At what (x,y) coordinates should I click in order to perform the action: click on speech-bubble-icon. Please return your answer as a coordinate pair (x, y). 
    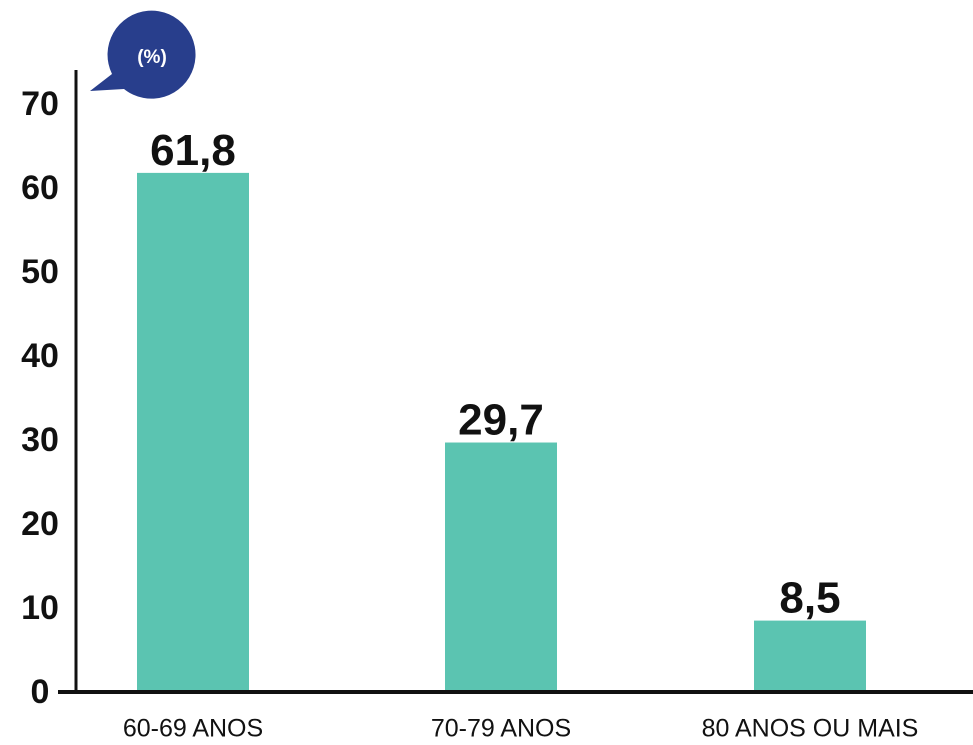
    Looking at the image, I should click on (143, 54).